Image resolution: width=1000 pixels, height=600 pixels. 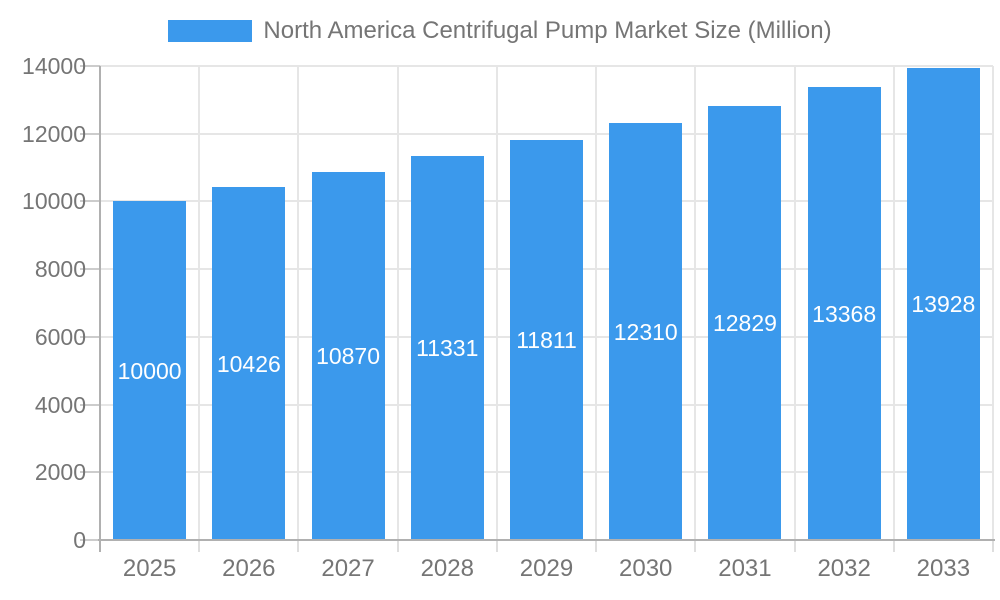 I want to click on x-axis-tick-label: 2032, so click(x=844, y=568).